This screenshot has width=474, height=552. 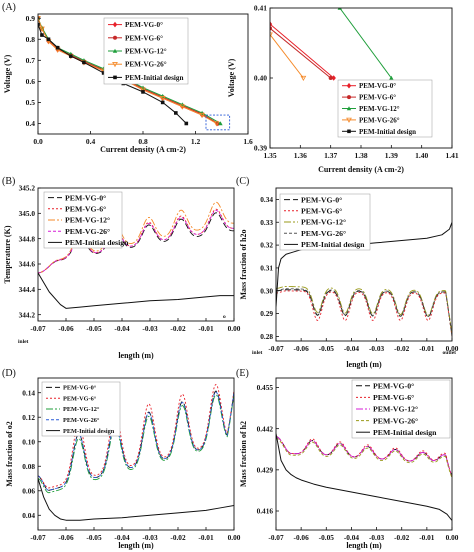 I want to click on y-tick-label-b: 344.8, so click(x=27, y=238).